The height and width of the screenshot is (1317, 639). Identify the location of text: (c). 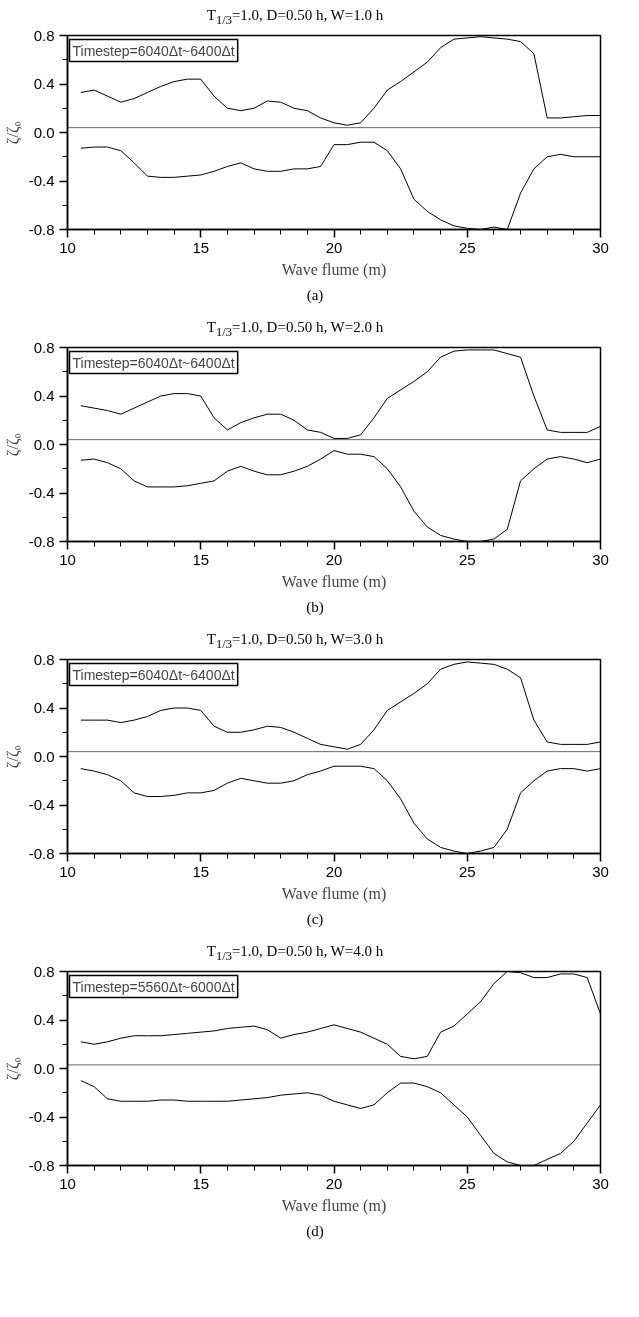
(315, 919).